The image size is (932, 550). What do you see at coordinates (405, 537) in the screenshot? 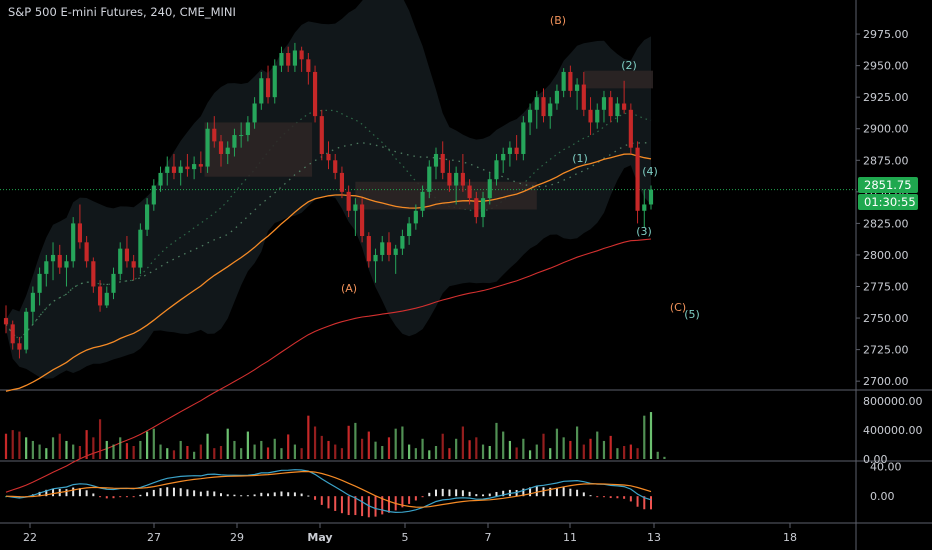
I see `x-tick-label: 5` at bounding box center [405, 537].